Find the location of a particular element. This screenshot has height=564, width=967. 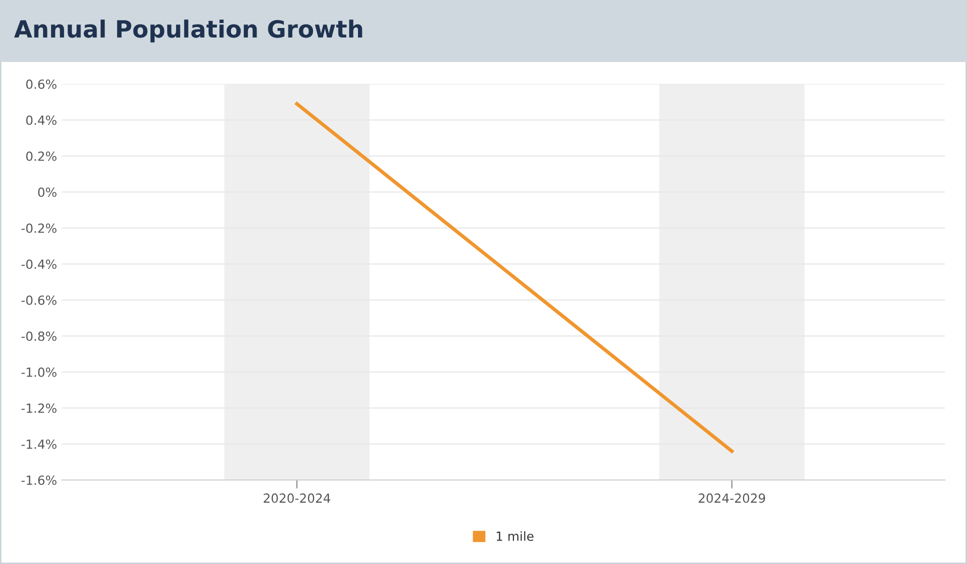

y-tick-label: 0.6% is located at coordinates (41, 84).